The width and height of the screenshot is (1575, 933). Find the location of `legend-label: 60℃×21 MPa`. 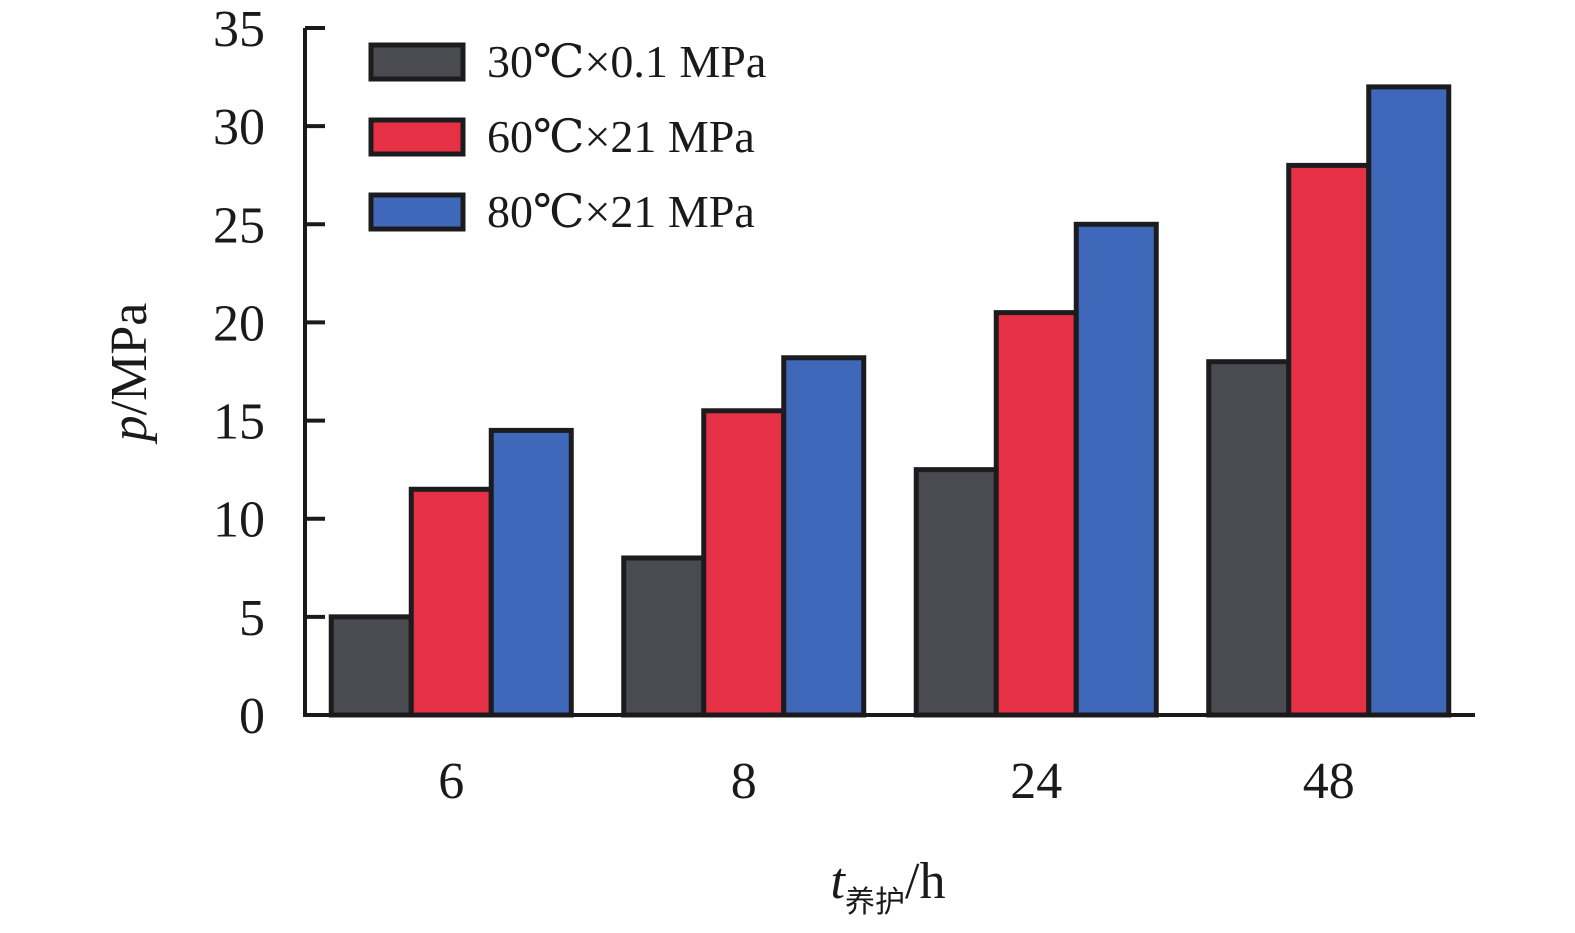

legend-label: 60℃×21 MPa is located at coordinates (621, 136).